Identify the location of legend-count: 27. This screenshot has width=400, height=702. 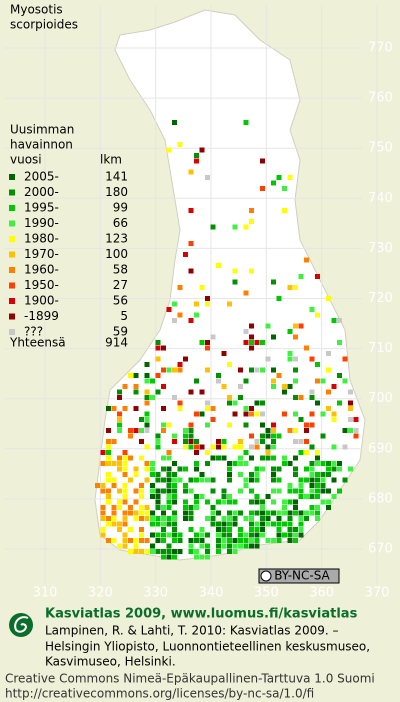
(120, 285).